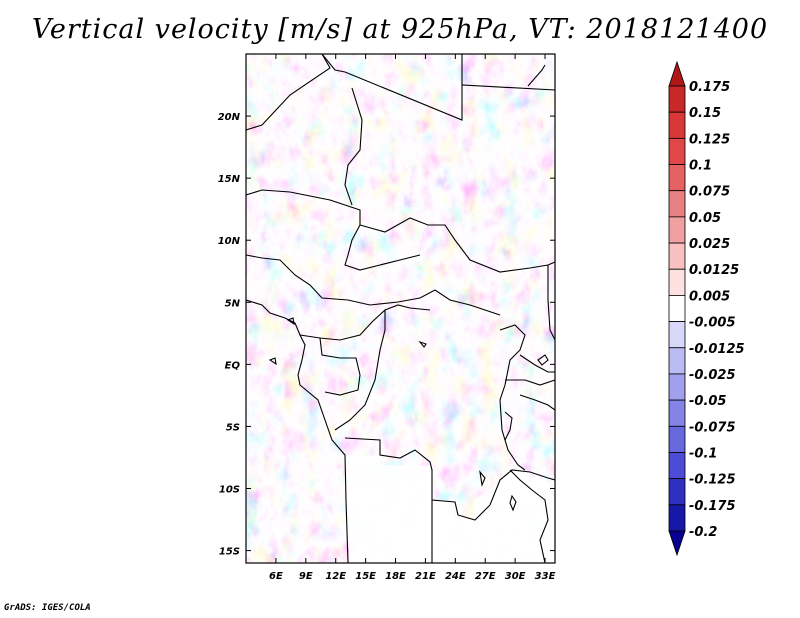 The height and width of the screenshot is (618, 800). Describe the element at coordinates (395, 576) in the screenshot. I see `lon-tick-label: 18E` at that location.